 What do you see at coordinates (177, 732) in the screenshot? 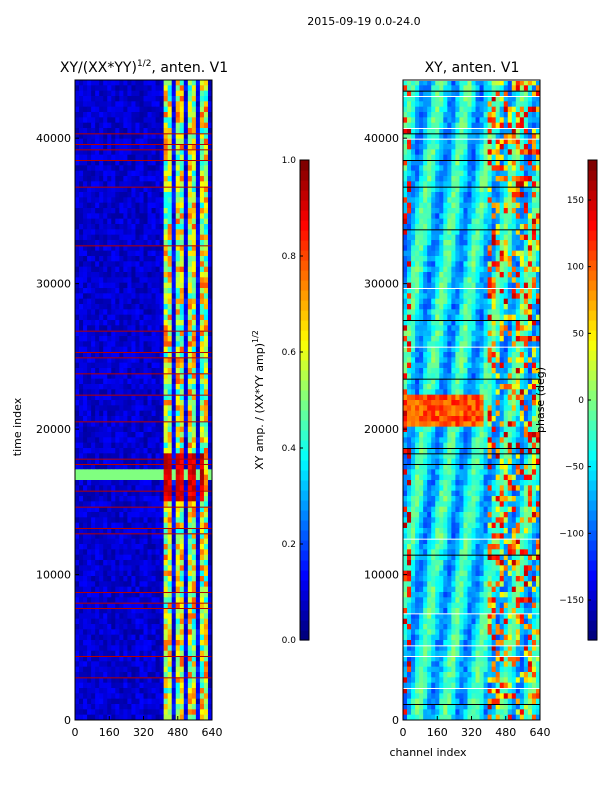
I see `left-x-tick-label: 480` at bounding box center [177, 732].